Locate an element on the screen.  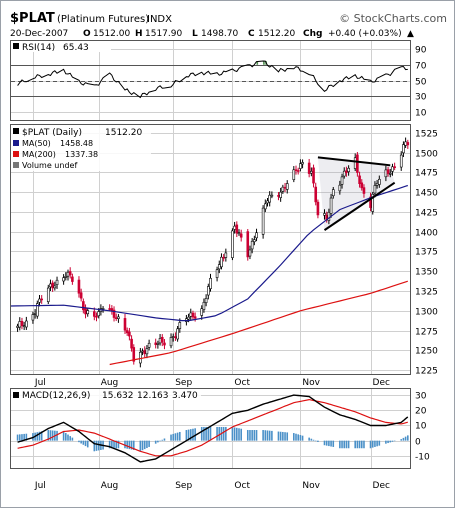
rsi-ytick-label: 70 is located at coordinates (421, 67).